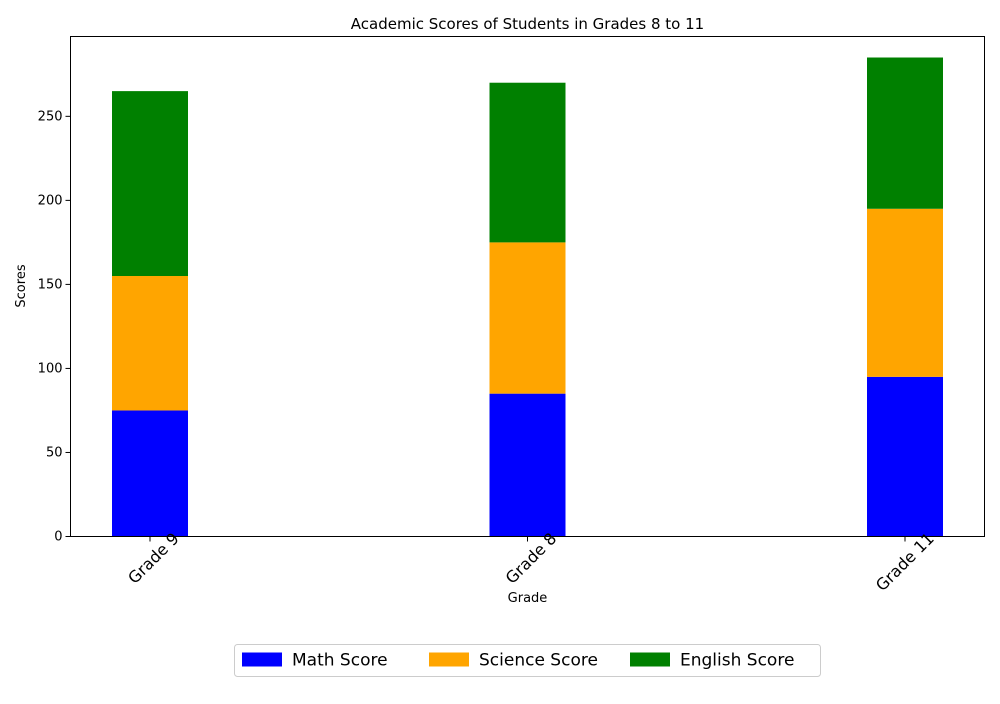  What do you see at coordinates (50, 200) in the screenshot?
I see `y-tick-label: 200` at bounding box center [50, 200].